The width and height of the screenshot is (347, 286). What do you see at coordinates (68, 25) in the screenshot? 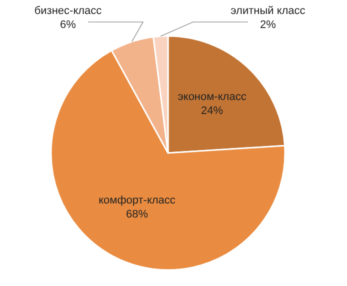
I see `data-label: 6%` at bounding box center [68, 25].